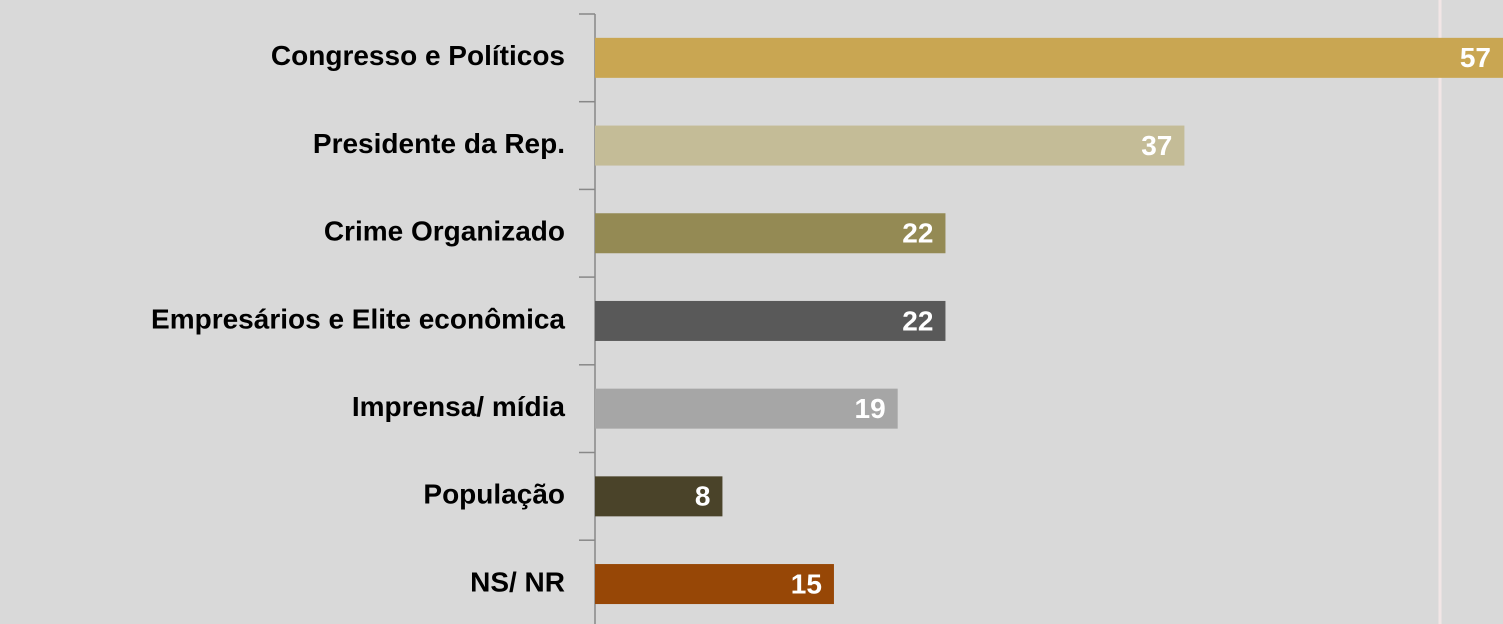 This screenshot has height=624, width=1503. I want to click on value-label: 15, so click(806, 583).